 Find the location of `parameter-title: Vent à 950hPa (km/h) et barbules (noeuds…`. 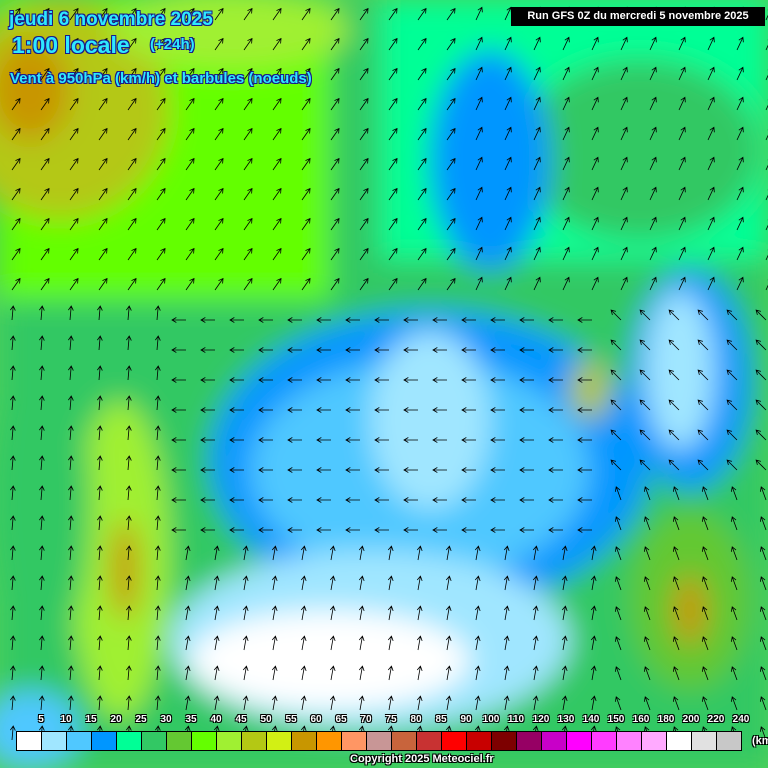

parameter-title: Vent à 950hPa (km/h) et barbules (noeuds… is located at coordinates (161, 78).